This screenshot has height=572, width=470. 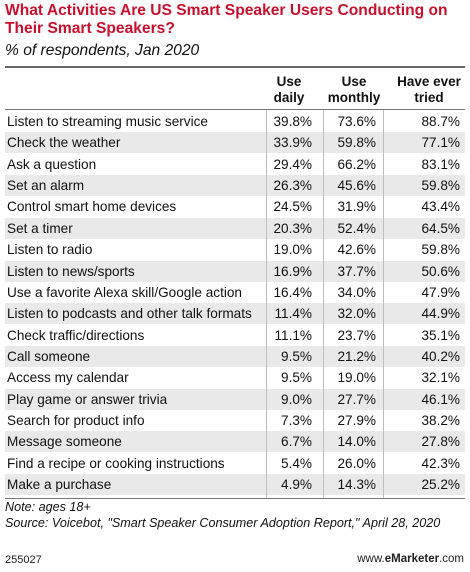 What do you see at coordinates (102, 50) in the screenshot?
I see `chart-subtitle: % of respondents, Jan 2020` at bounding box center [102, 50].